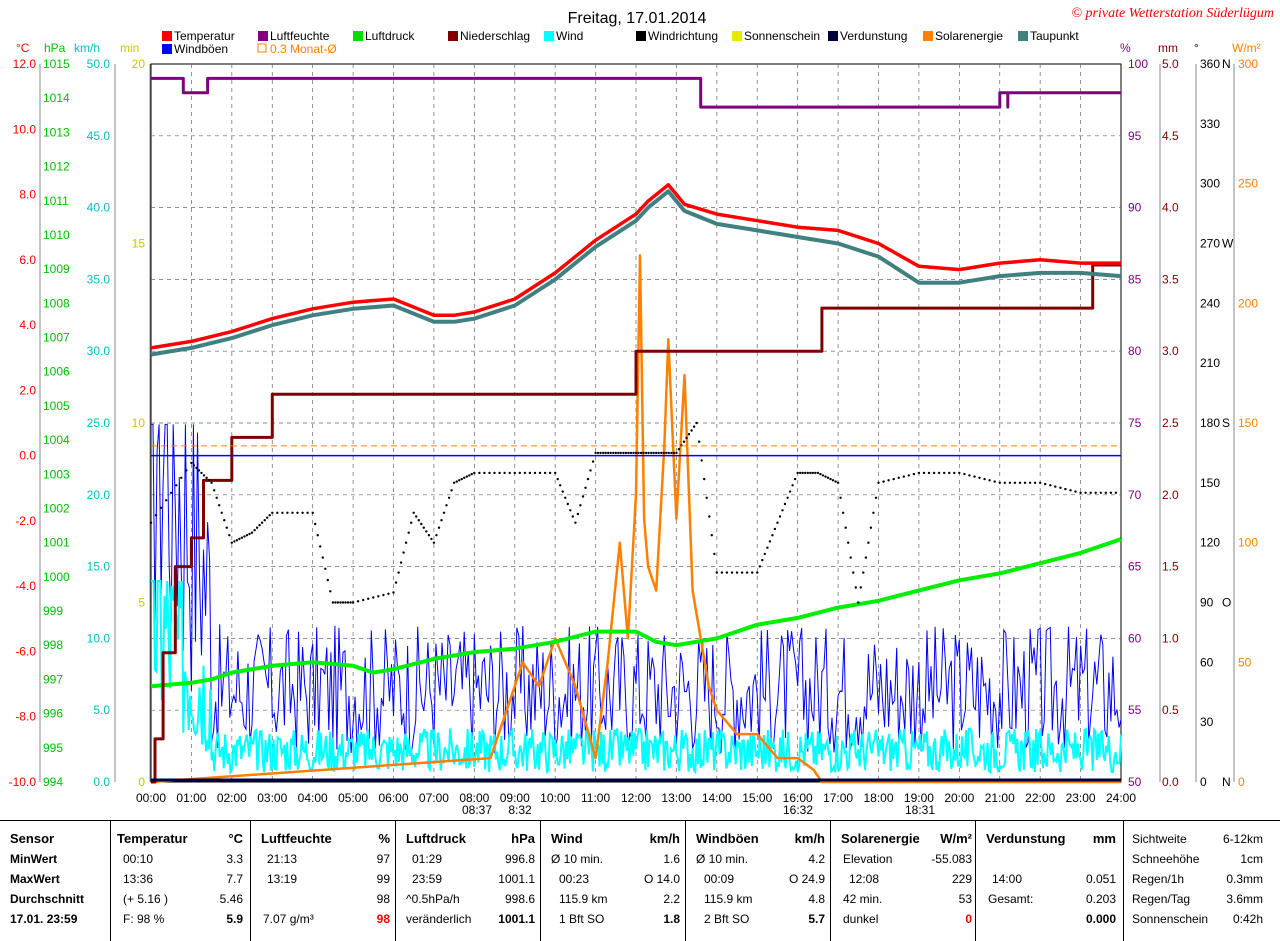 This screenshot has width=1280, height=941. Describe the element at coordinates (495, 36) in the screenshot. I see `legend-label: Niederschlag` at that location.